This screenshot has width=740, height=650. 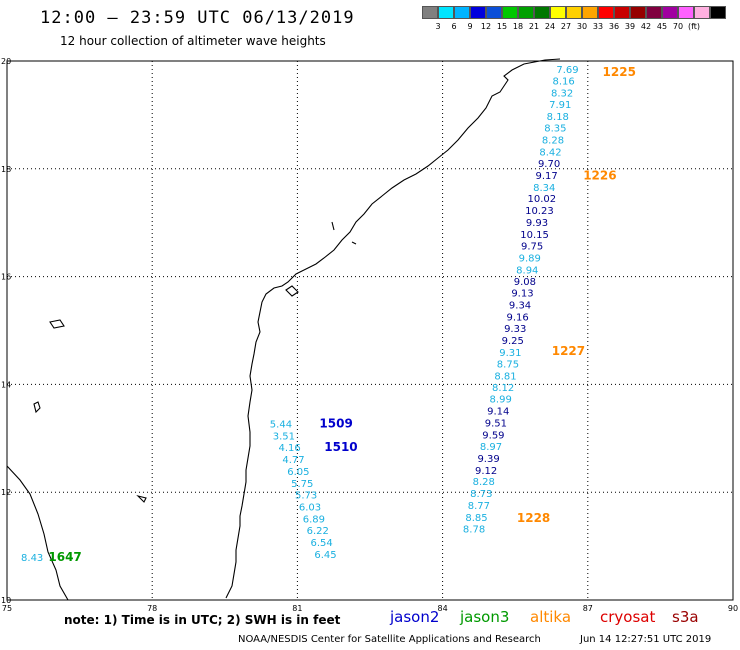 What do you see at coordinates (685, 617) in the screenshot?
I see `legend-s3a: s3a` at bounding box center [685, 617].